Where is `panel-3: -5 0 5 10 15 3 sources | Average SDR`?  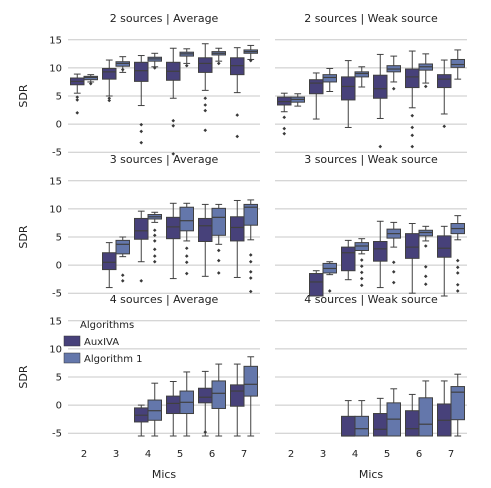 panel-3: -5 0 5 10 15 3 sources | Average SDR is located at coordinates (138, 226).